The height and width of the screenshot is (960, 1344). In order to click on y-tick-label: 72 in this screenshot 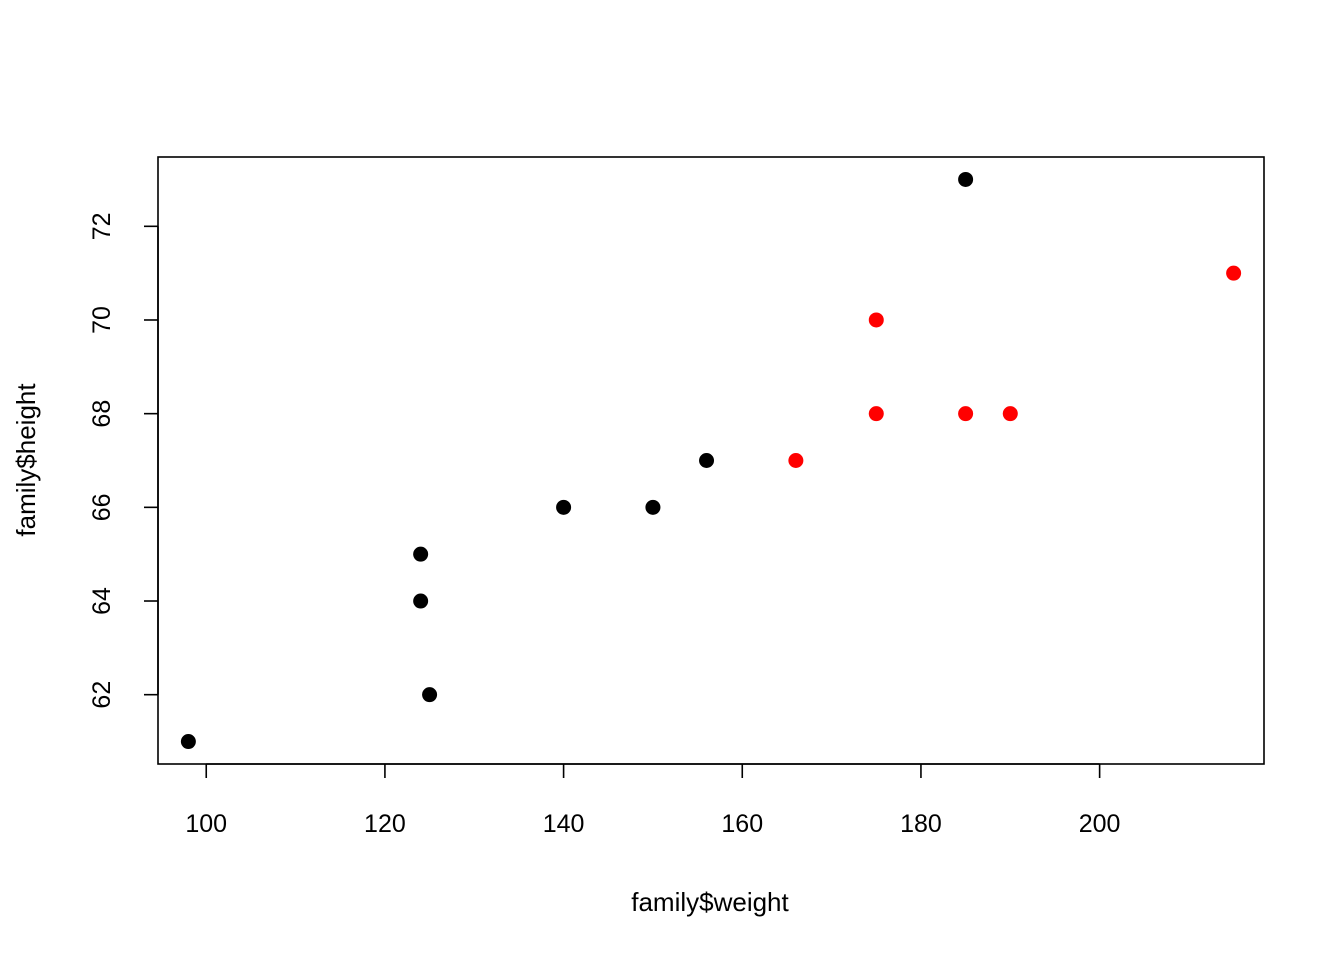, I will do `click(102, 226)`.